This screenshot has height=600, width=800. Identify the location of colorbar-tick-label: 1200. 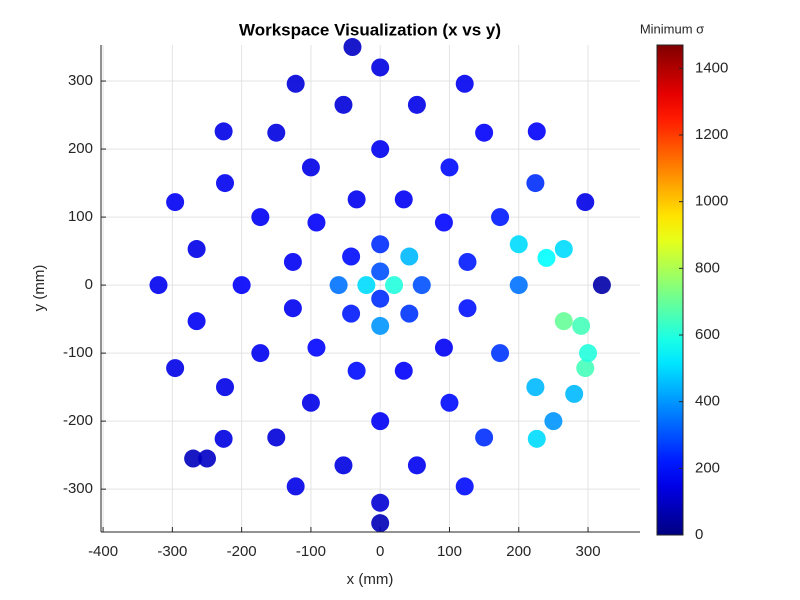
(711, 134).